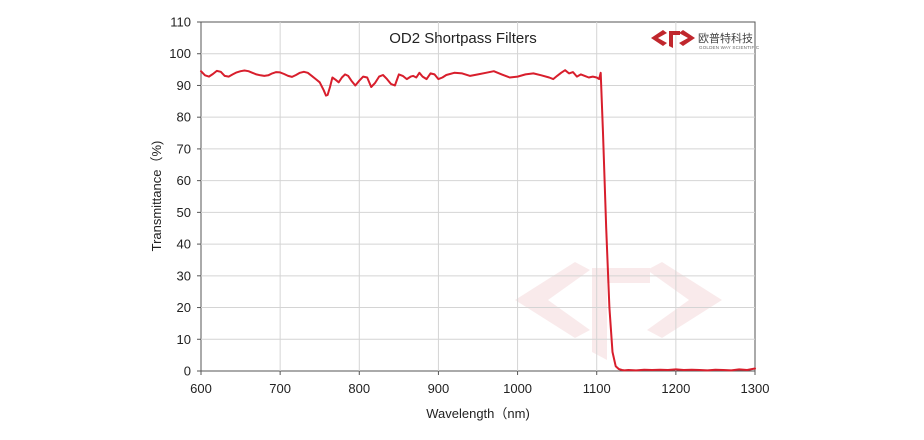 This screenshot has height=440, width=924. Describe the element at coordinates (184, 275) in the screenshot. I see `y-tick-label: 30` at that location.